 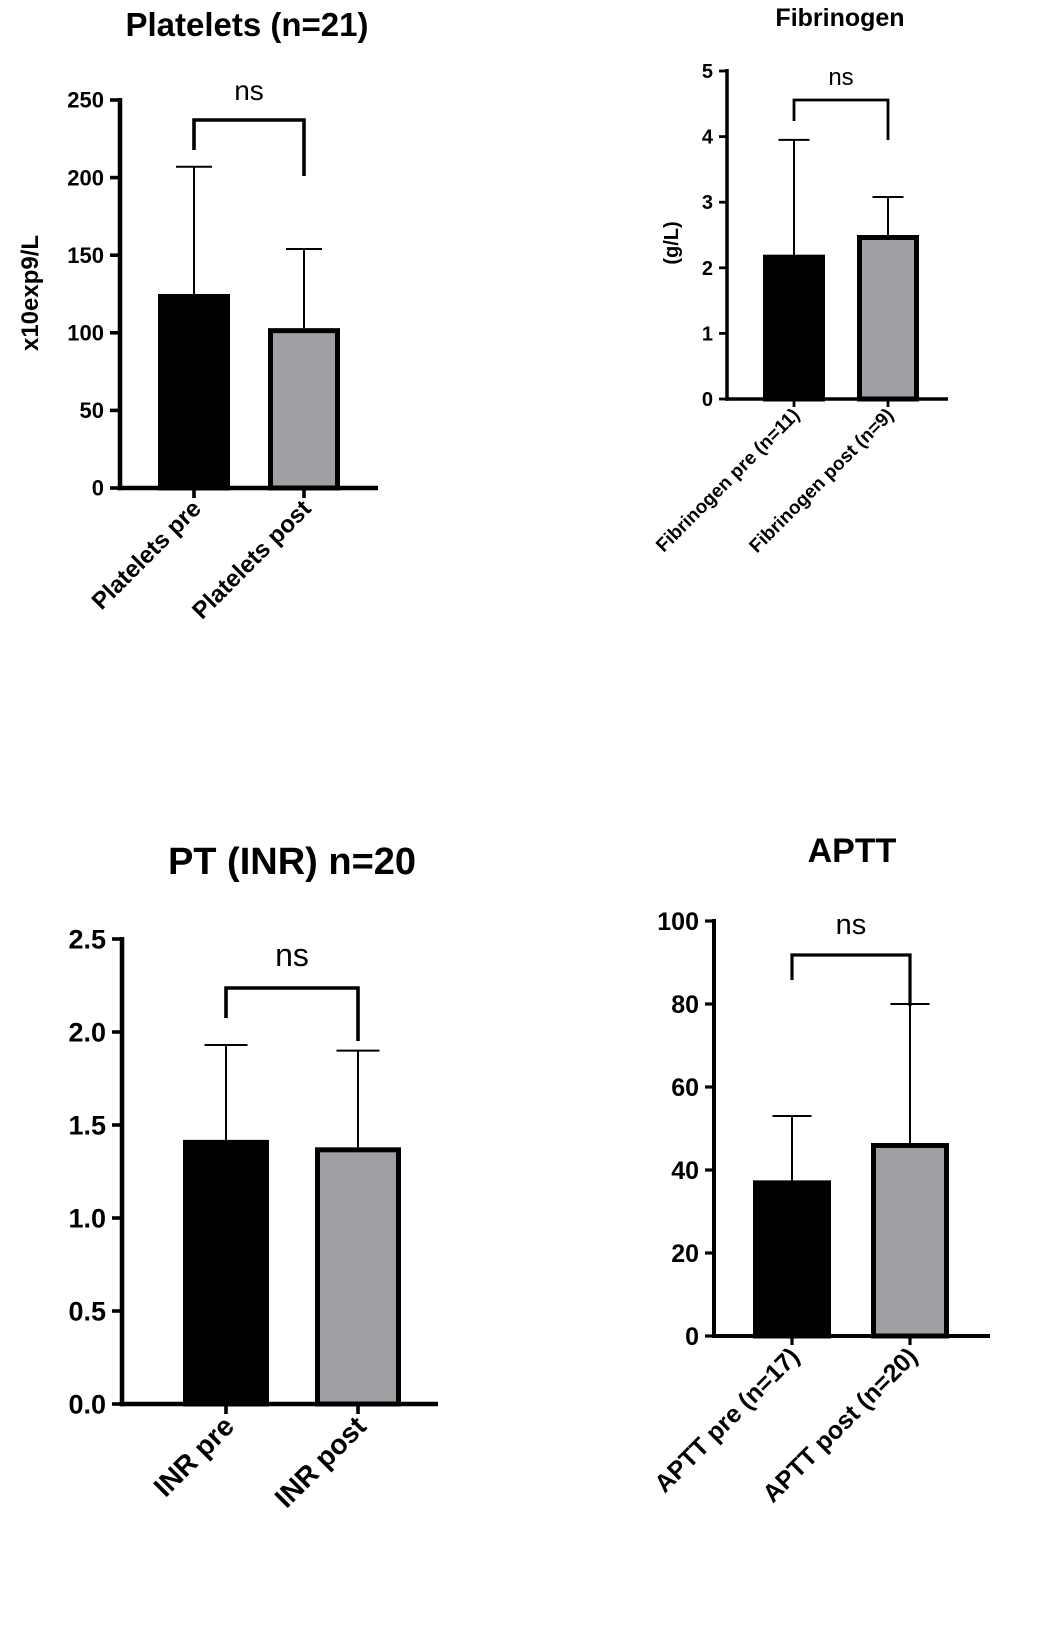 What do you see at coordinates (685, 1171) in the screenshot?
I see `y-tick-label: 40` at bounding box center [685, 1171].